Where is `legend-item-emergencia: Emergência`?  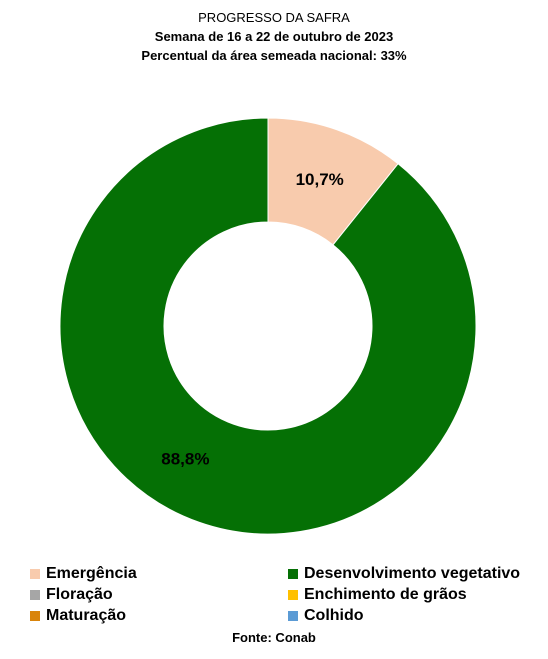 legend-item-emergencia: Emergência is located at coordinates (83, 574).